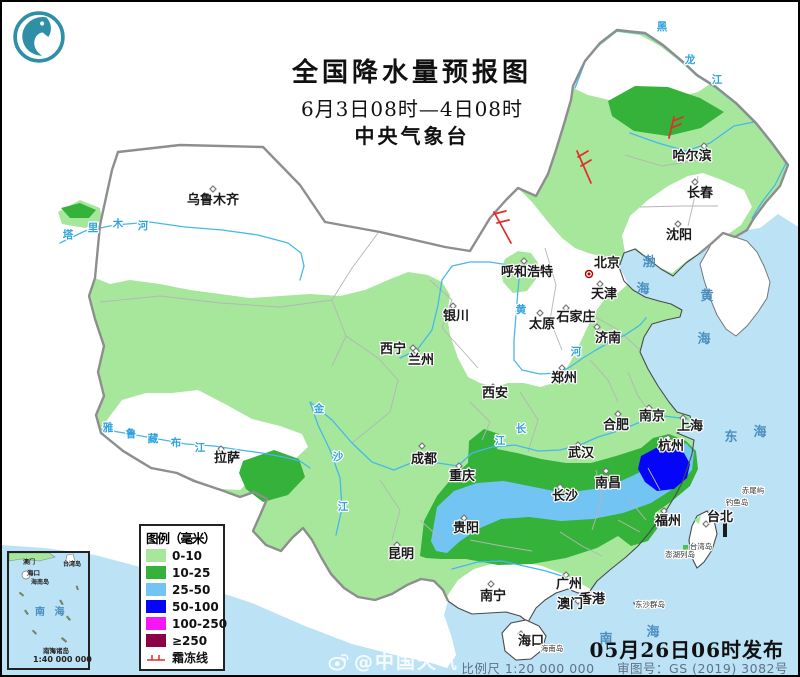 The width and height of the screenshot is (800, 677). What do you see at coordinates (671, 446) in the screenshot?
I see `city-label: 杭州` at bounding box center [671, 446].